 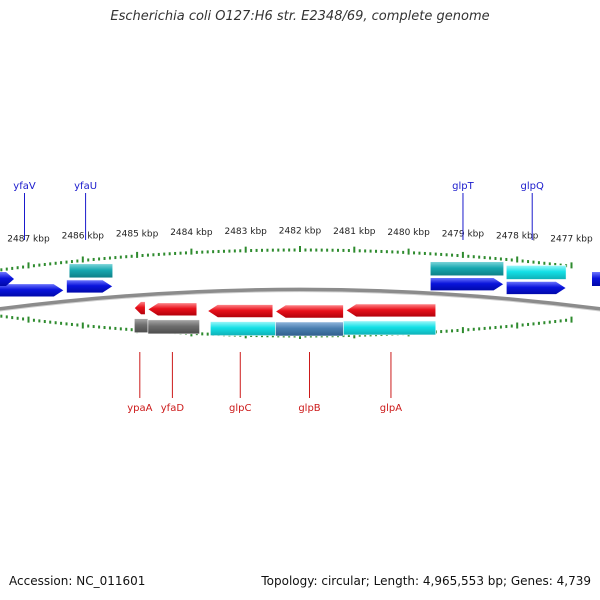 I want to click on yfaU-teal-feature, so click(x=90, y=271).